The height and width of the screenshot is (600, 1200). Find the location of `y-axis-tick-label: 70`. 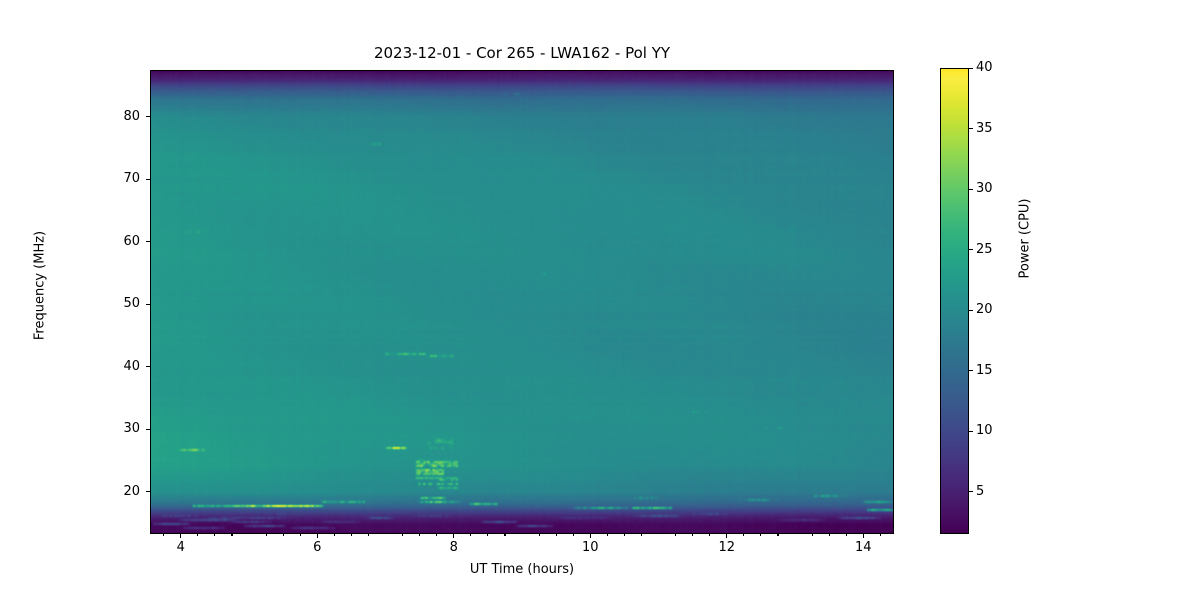

y-axis-tick-label: 70 is located at coordinates (131, 179).